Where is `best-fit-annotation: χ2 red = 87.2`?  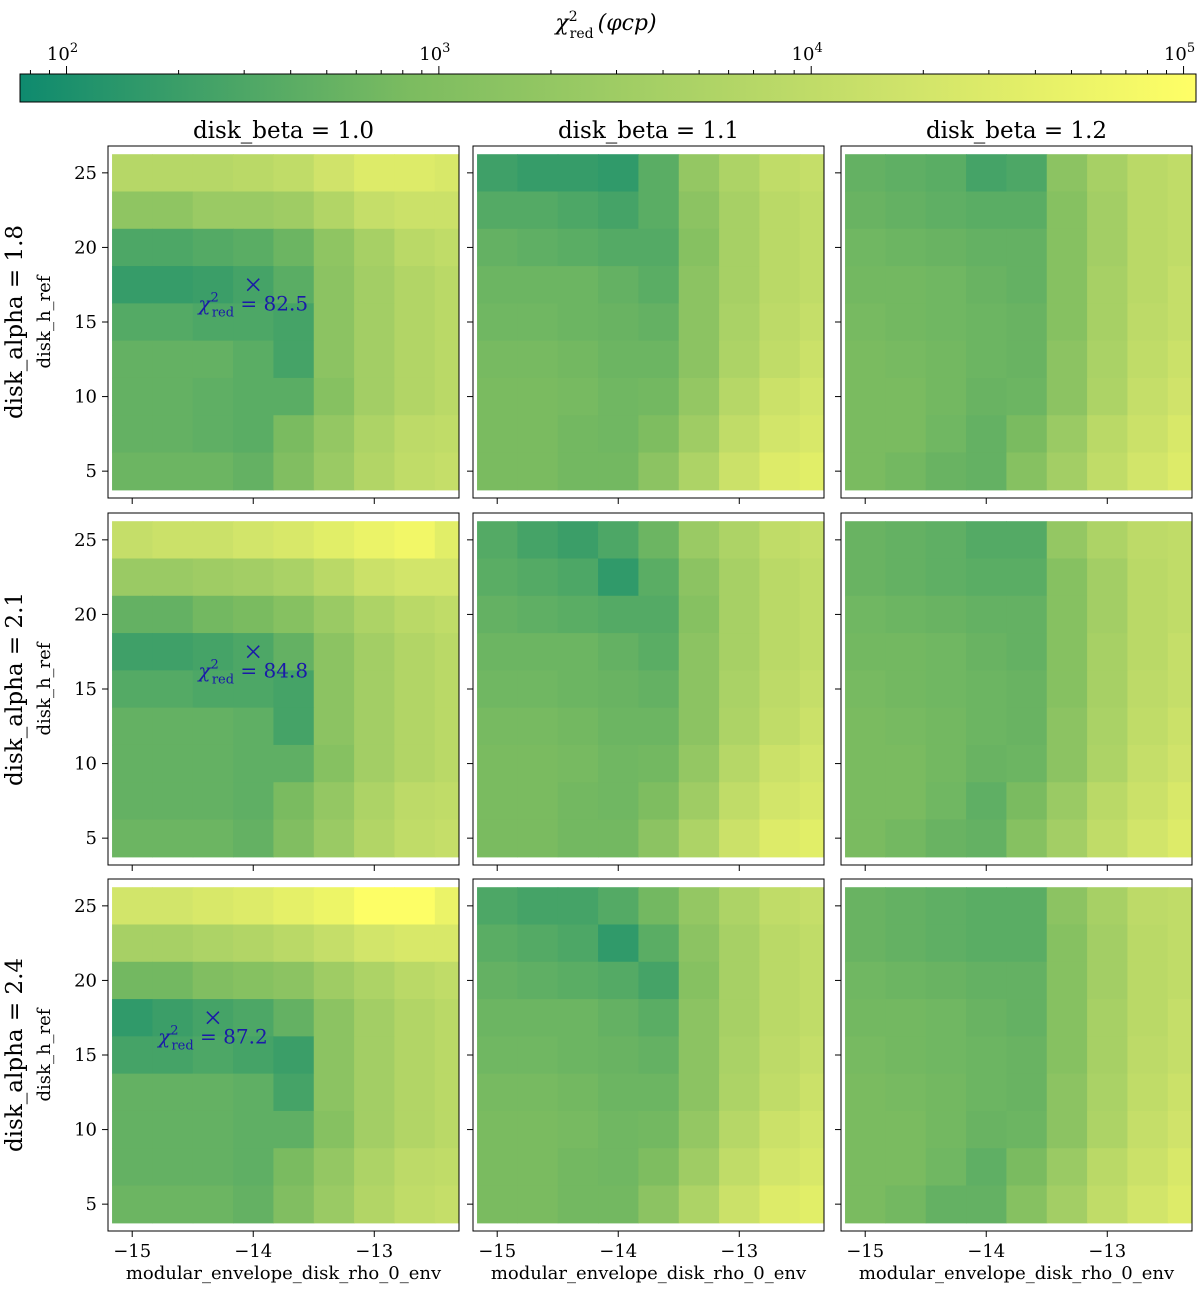 best-fit-annotation: χ2 red = 87.2 is located at coordinates (212, 1039).